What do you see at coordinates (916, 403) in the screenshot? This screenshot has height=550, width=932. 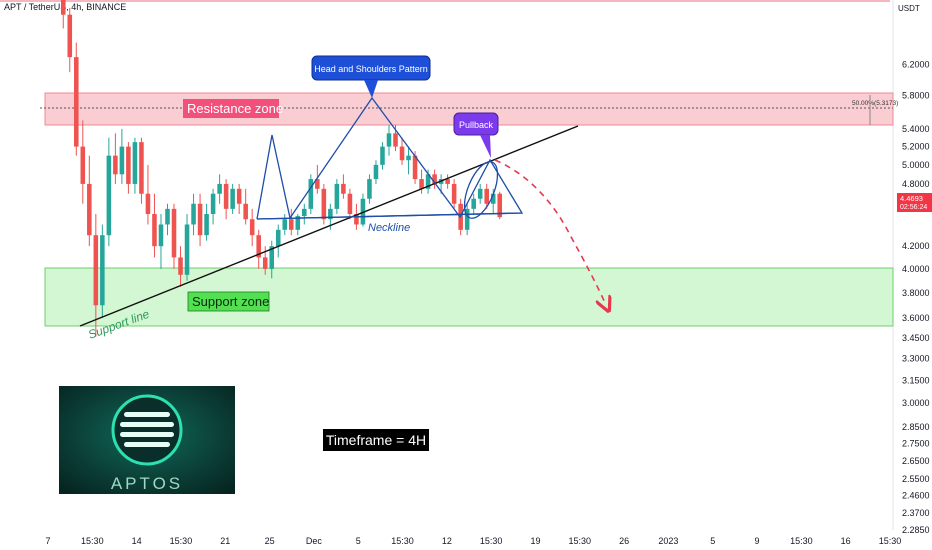 I see `price-tick-14: 3.0000` at bounding box center [916, 403].